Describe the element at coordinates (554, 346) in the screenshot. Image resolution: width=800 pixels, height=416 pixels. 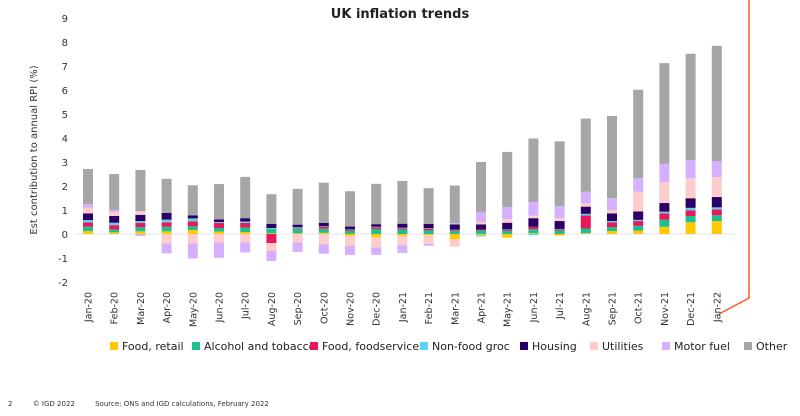
I see `legend-label: Housing` at that location.